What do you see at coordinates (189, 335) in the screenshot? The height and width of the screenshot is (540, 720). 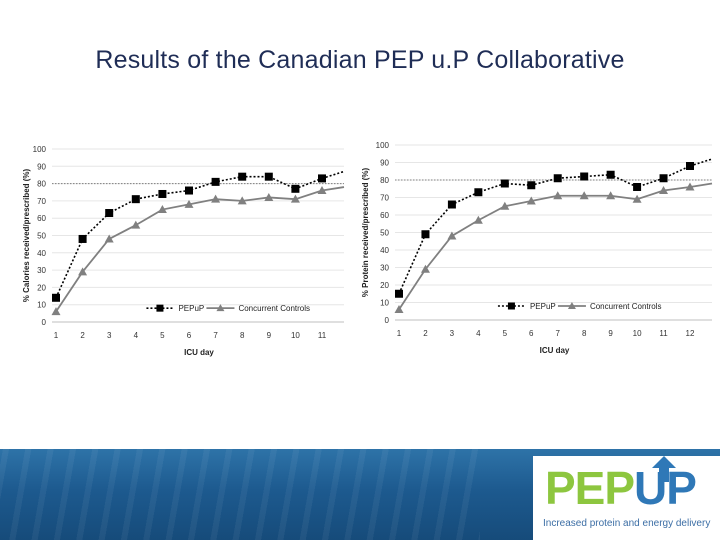 I see `x-tick-label: 6` at bounding box center [189, 335].